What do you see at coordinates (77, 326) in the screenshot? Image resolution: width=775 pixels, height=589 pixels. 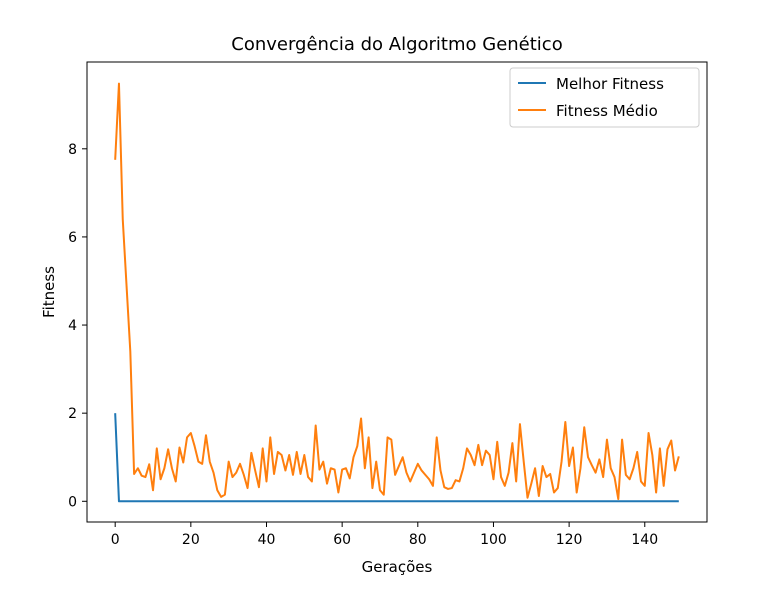 I see `y-axis-ticks: 0 2 4 6 8` at bounding box center [77, 326].